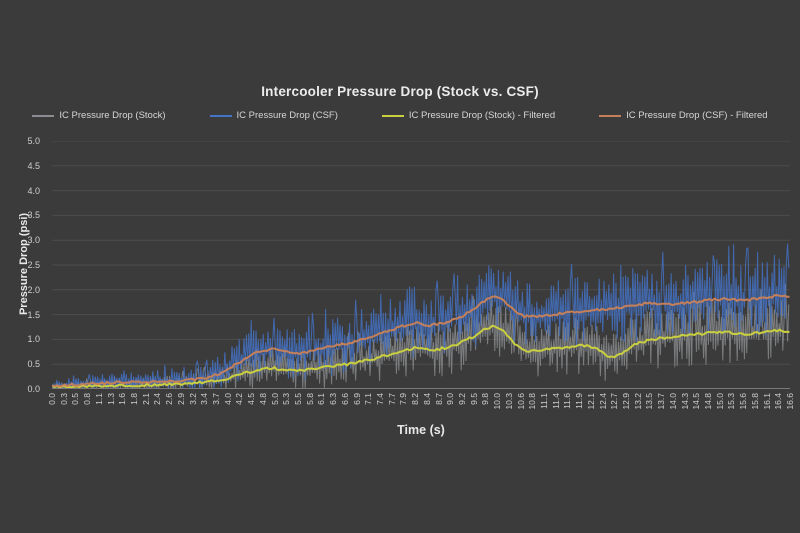 Image resolution: width=800 pixels, height=533 pixels. I want to click on x-tick-label: 9.5, so click(473, 399).